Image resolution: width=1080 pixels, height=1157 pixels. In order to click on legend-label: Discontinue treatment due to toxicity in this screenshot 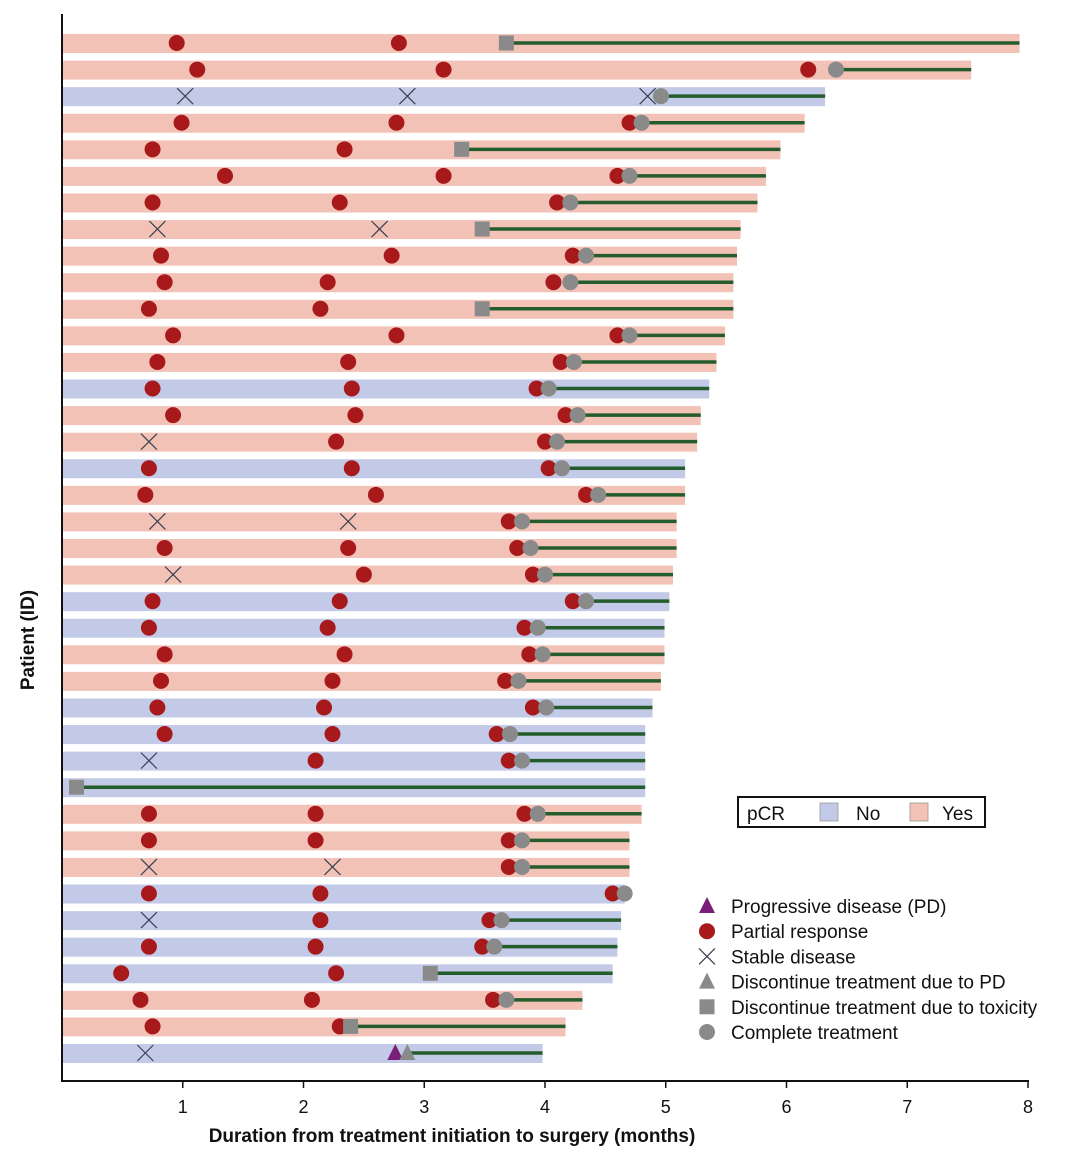, I will do `click(884, 1008)`.